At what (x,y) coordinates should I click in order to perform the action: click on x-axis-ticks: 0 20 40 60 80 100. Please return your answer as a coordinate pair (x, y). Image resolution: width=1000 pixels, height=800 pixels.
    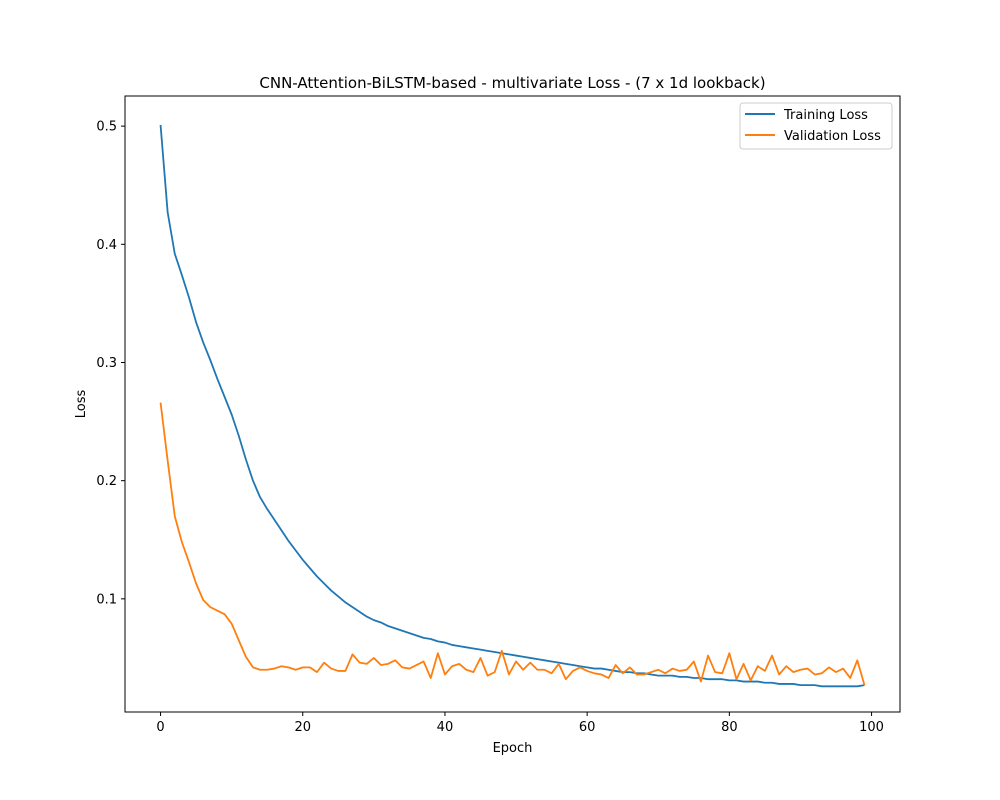
    Looking at the image, I should click on (520, 723).